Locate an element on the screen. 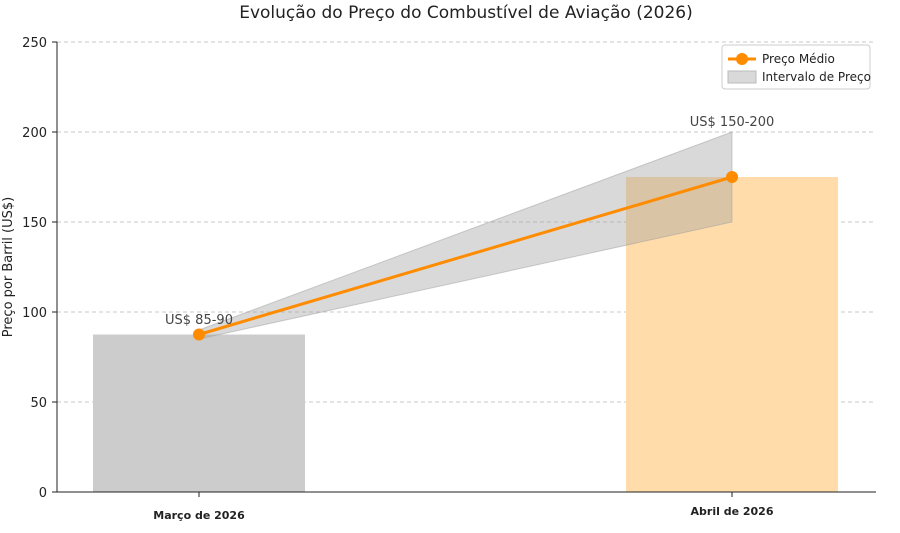 This screenshot has width=900, height=533. legend: Preço Médio Intervalo de Preço is located at coordinates (796, 67).